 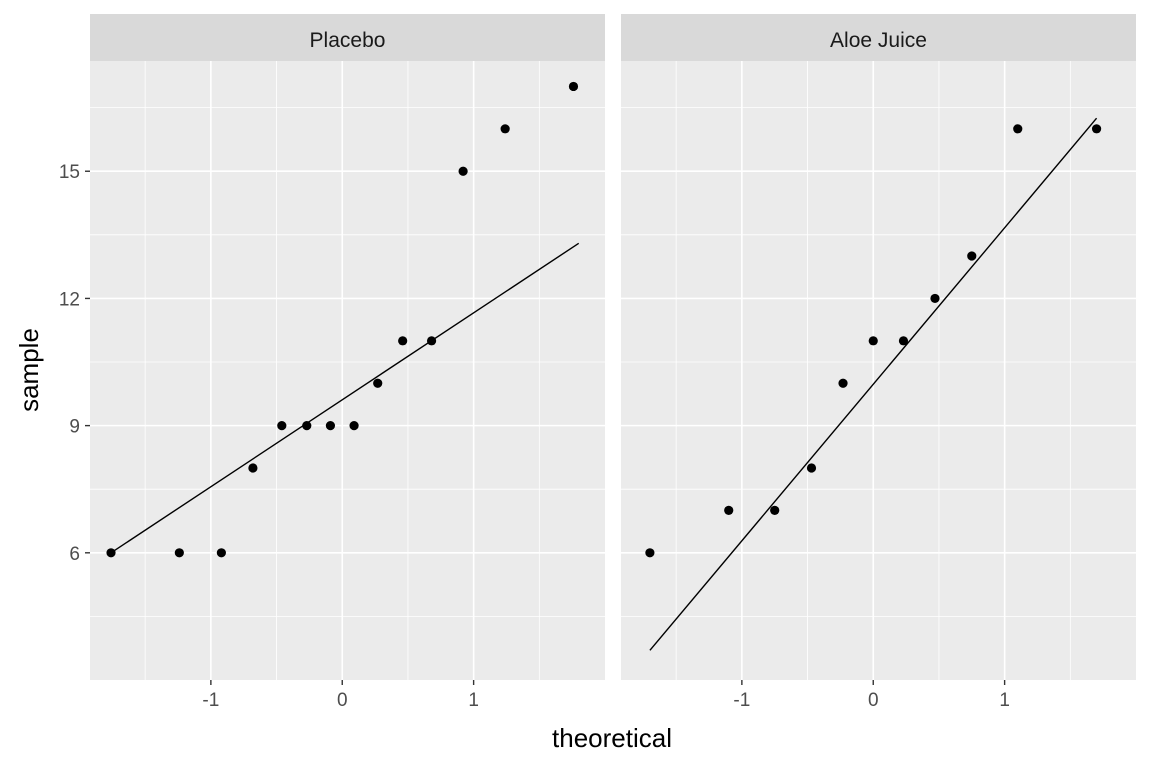 I want to click on y-tick-label: 12, so click(x=69, y=299).